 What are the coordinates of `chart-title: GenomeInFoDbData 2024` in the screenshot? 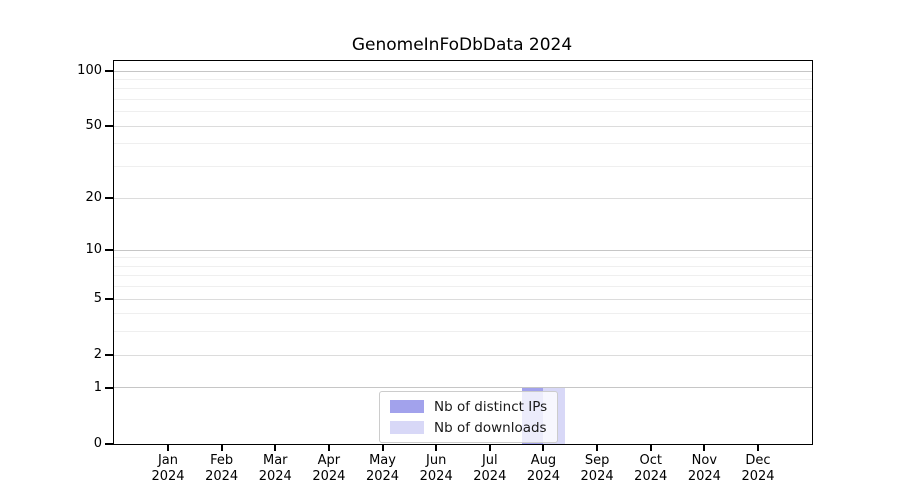 It's located at (462, 45).